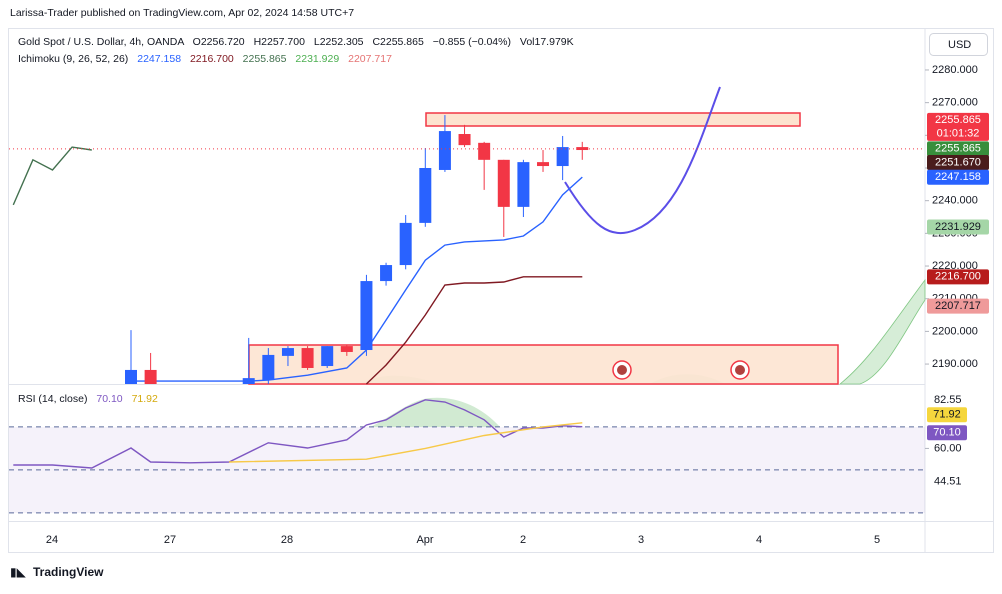 The image size is (1002, 594). What do you see at coordinates (68, 572) in the screenshot?
I see `brand-name: TradingView` at bounding box center [68, 572].